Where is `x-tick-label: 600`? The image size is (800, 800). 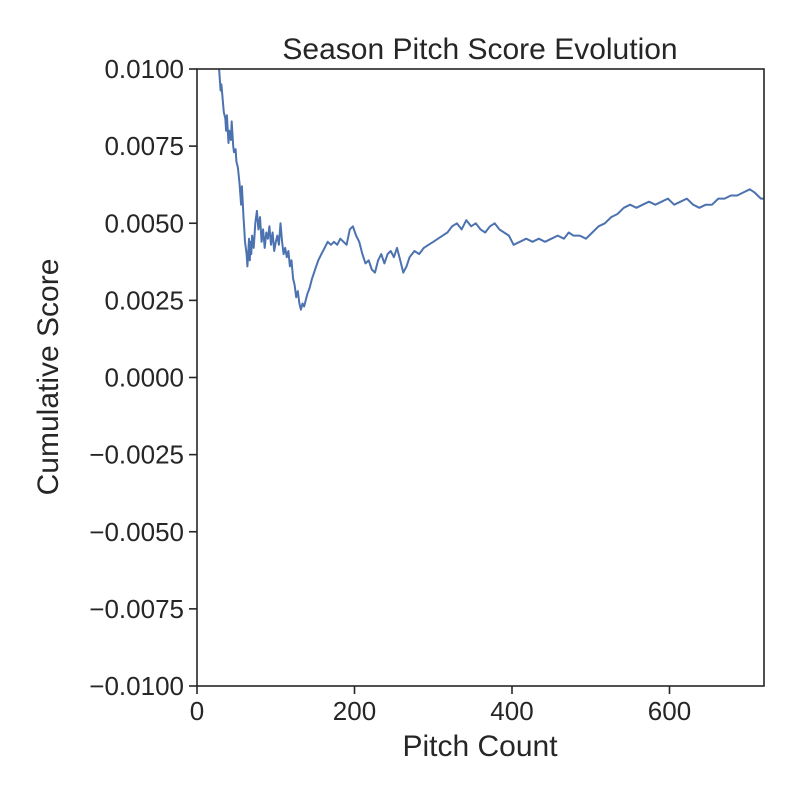
x-tick-label: 600 is located at coordinates (669, 711).